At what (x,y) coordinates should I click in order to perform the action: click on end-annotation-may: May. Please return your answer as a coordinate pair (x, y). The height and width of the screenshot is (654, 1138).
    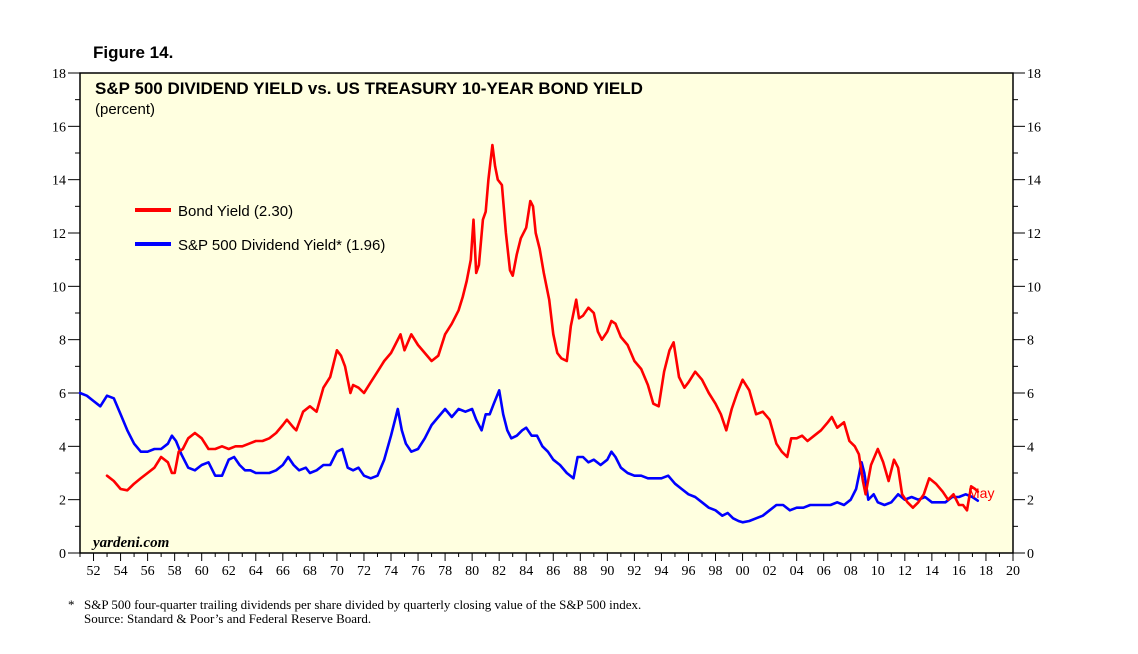
    Looking at the image, I should click on (981, 493).